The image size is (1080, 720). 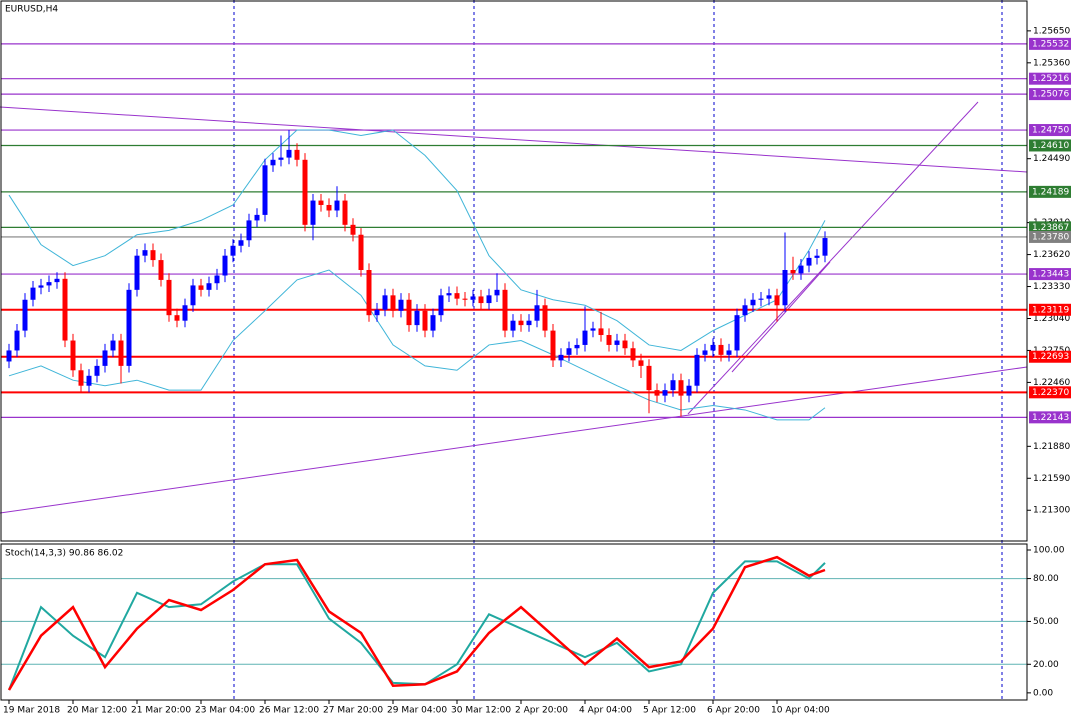 I want to click on stoch-line, so click(x=416, y=623).